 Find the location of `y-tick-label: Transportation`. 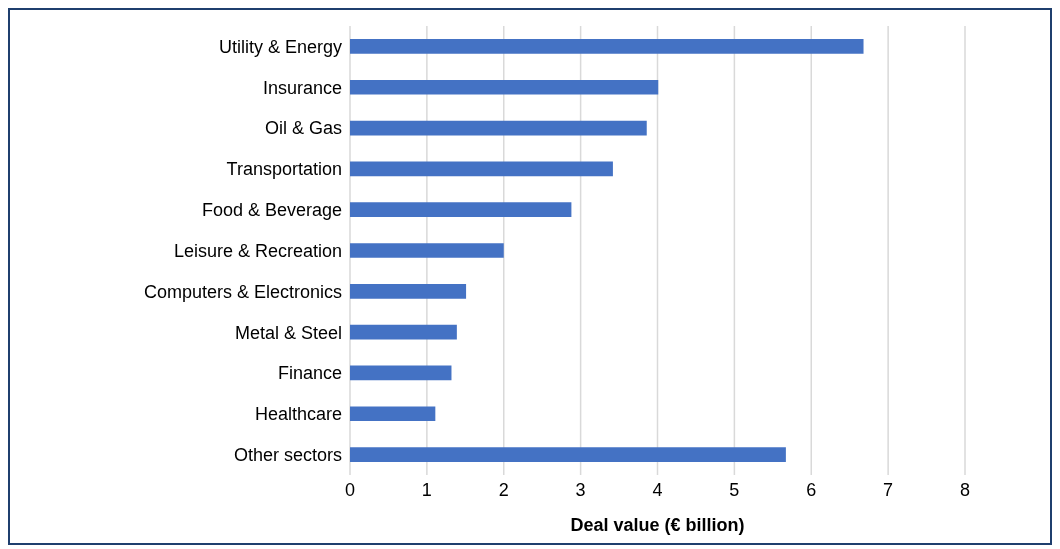

y-tick-label: Transportation is located at coordinates (284, 169).